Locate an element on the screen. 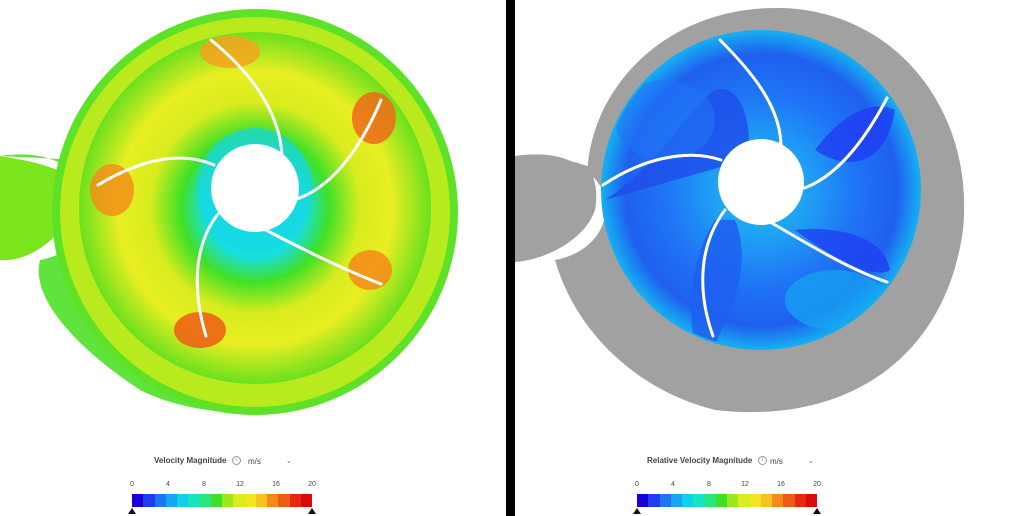  panel-divider is located at coordinates (510, 258).